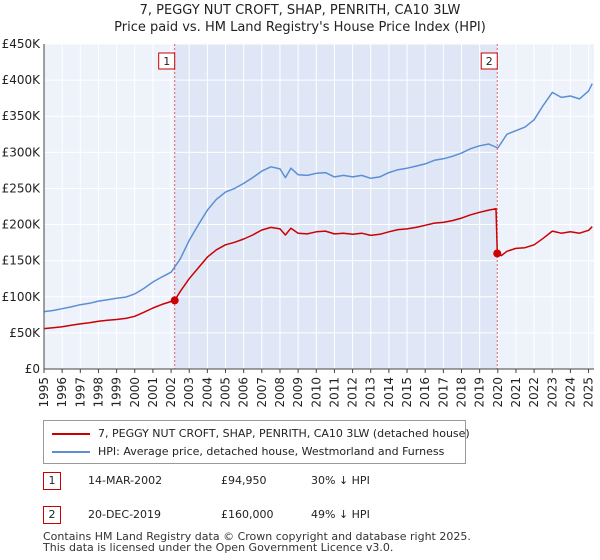 Image resolution: width=600 pixels, height=560 pixels. Describe the element at coordinates (71, 434) in the screenshot. I see `legend-swatch-property` at that location.